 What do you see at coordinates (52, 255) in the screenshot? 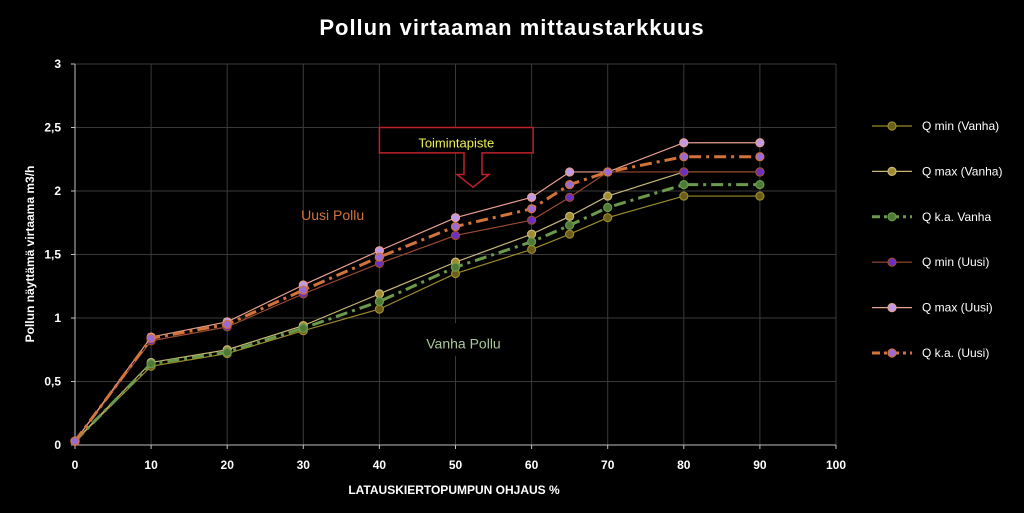
I see `y-tick-label: 1,5` at bounding box center [52, 255].